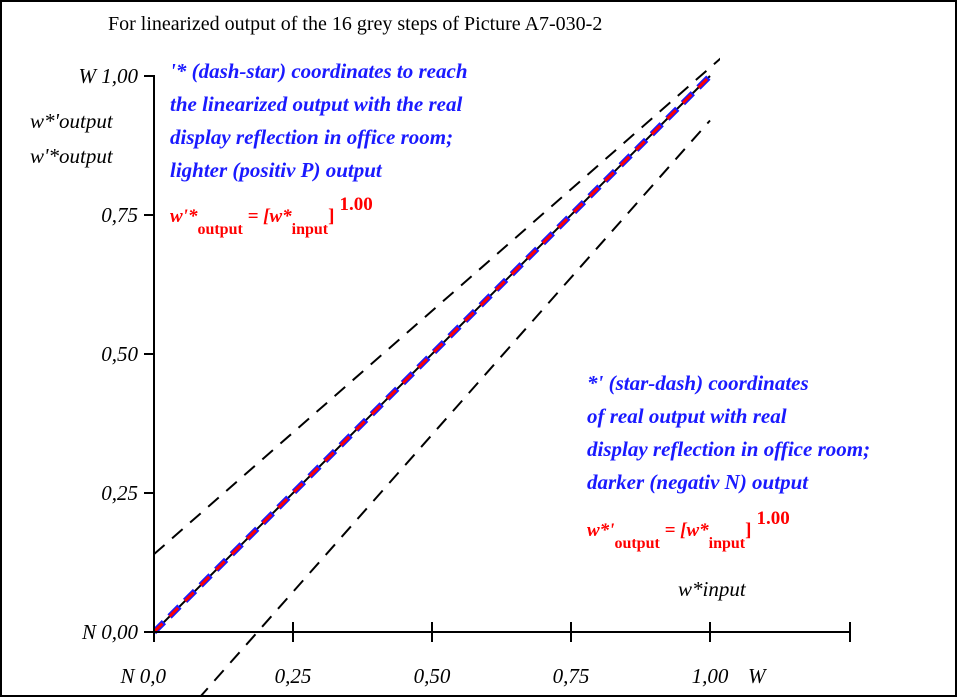 The image size is (957, 697). I want to click on upper-note-line-1: '* (dash-star) coordinates to reach, so click(319, 71).